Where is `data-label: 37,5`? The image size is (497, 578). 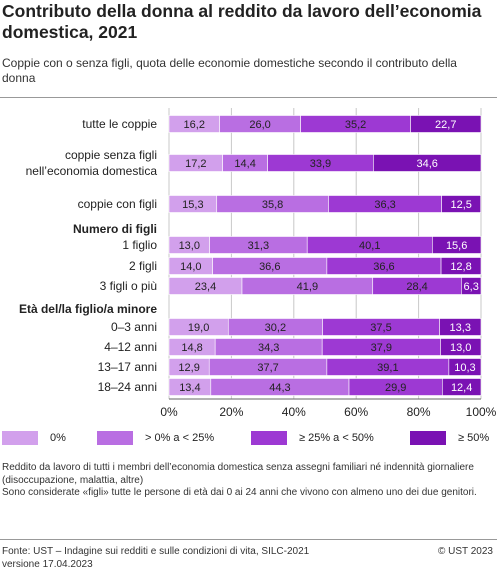 data-label: 37,5 is located at coordinates (380, 328).